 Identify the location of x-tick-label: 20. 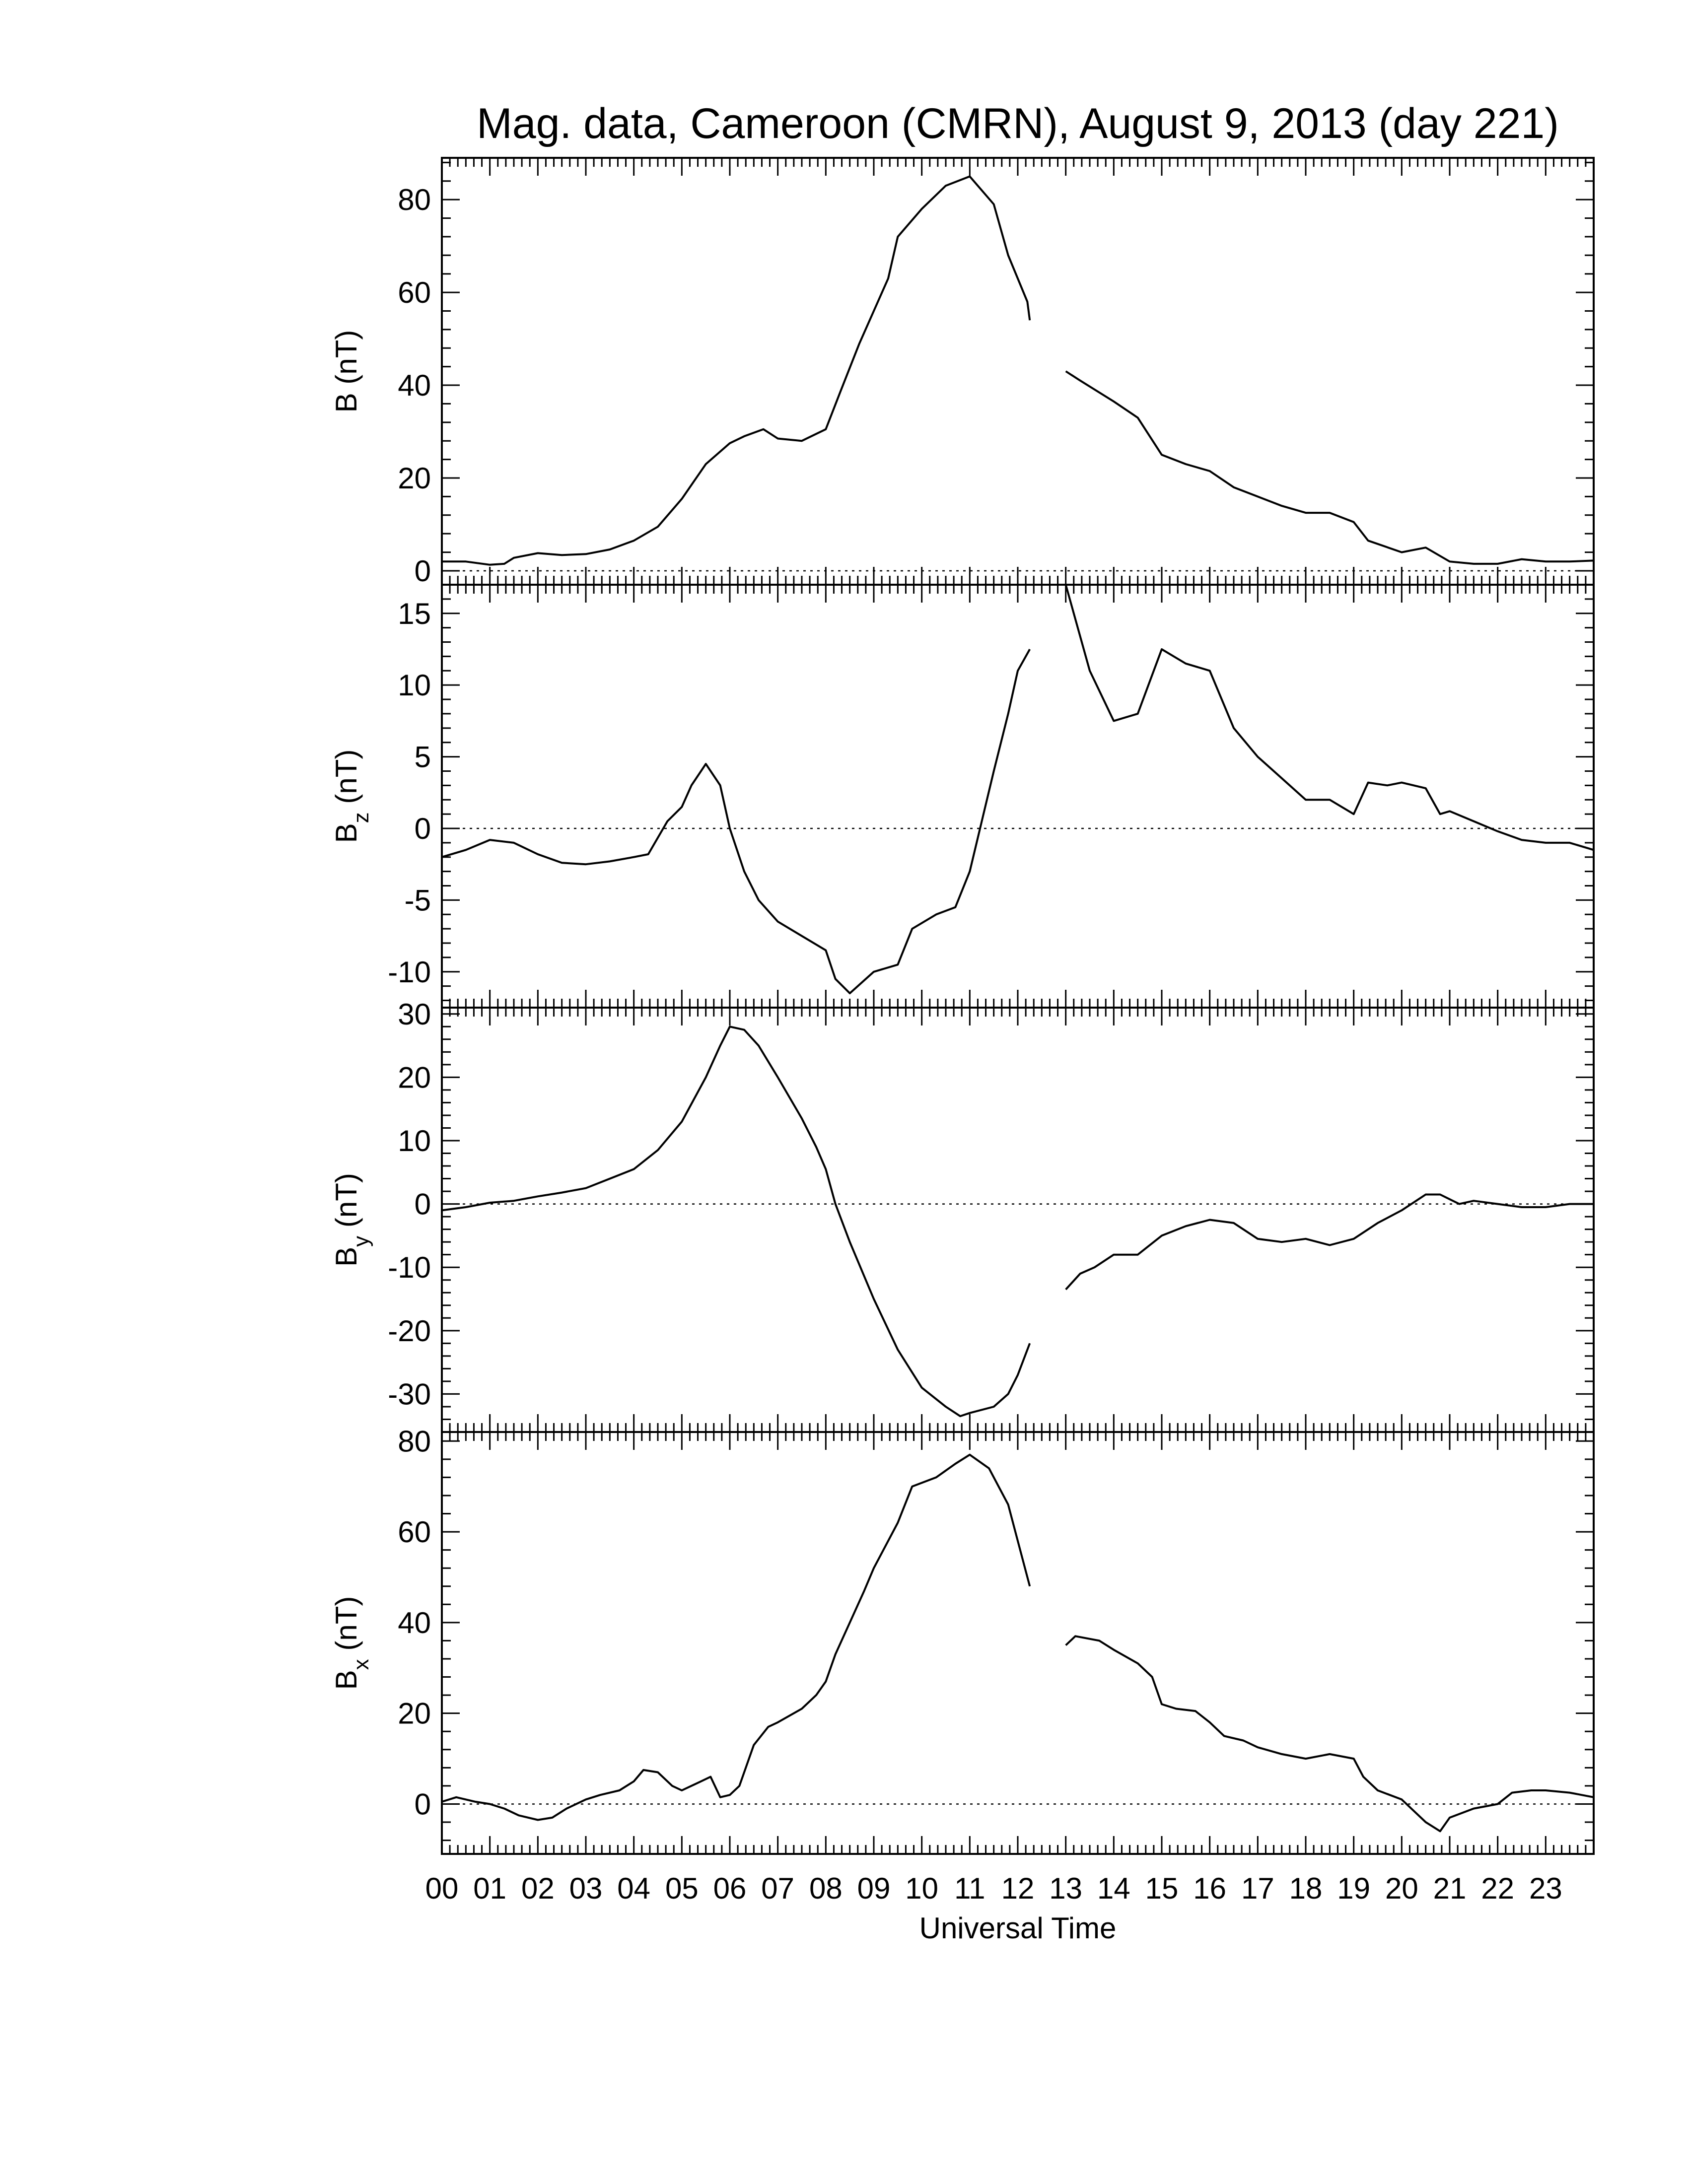
(1401, 1888).